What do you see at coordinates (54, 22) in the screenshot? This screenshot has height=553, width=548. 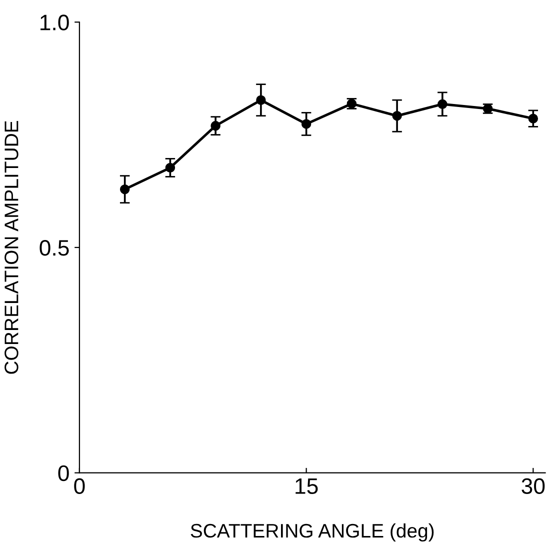 I see `y-tick-label: 1.0` at bounding box center [54, 22].